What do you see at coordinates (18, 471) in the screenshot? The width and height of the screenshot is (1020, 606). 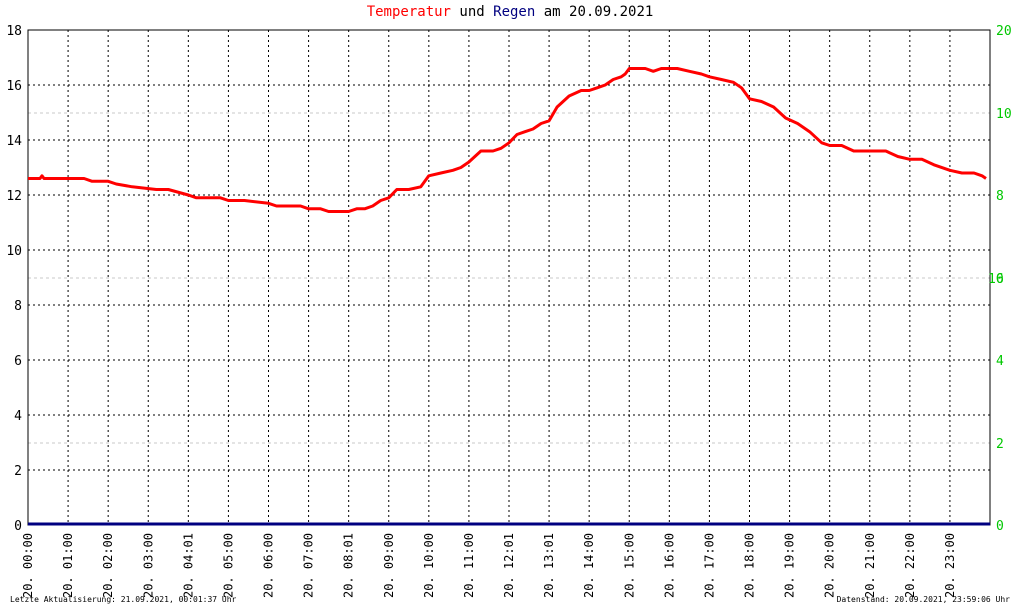 I see `left-tick-label-2: 2` at bounding box center [18, 471].